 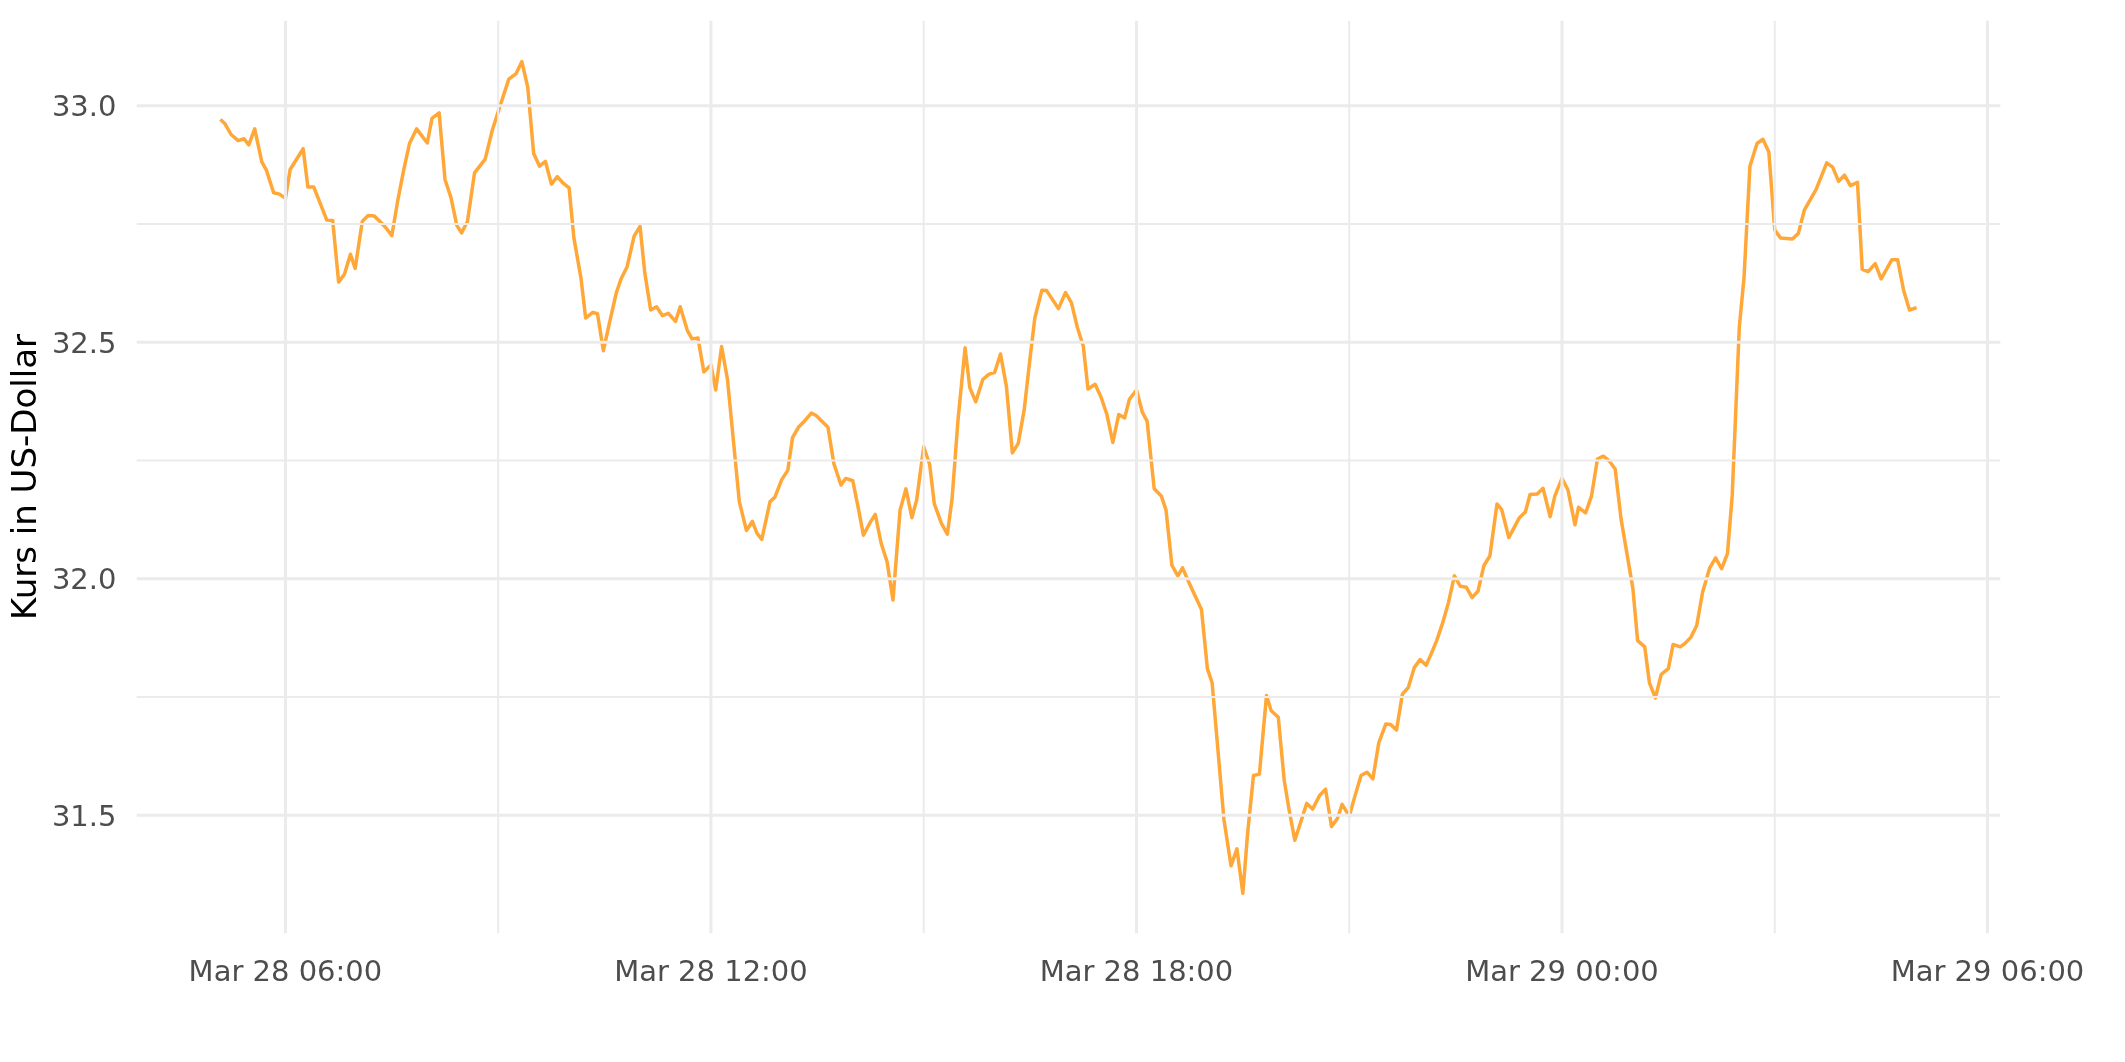 I want to click on x-tick-label: Mar 29 06:00, so click(x=1987, y=970).